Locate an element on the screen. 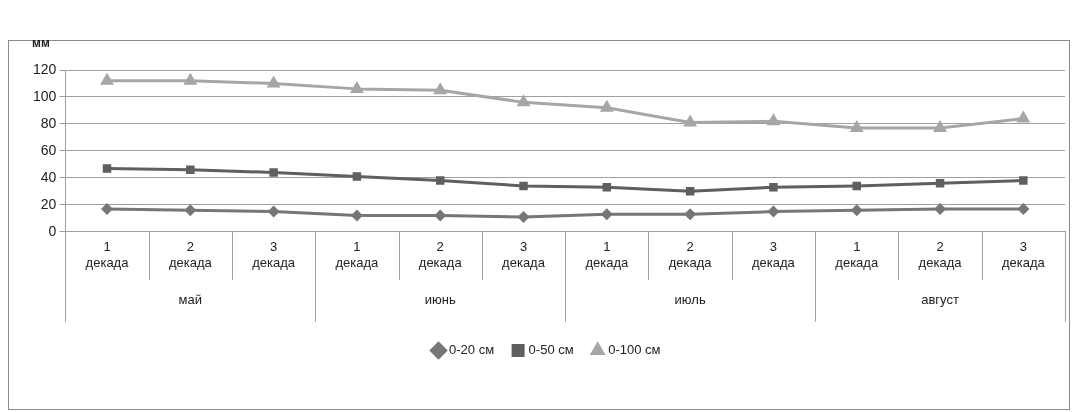 The image size is (1075, 412). y-axis-title: мм is located at coordinates (41, 43).